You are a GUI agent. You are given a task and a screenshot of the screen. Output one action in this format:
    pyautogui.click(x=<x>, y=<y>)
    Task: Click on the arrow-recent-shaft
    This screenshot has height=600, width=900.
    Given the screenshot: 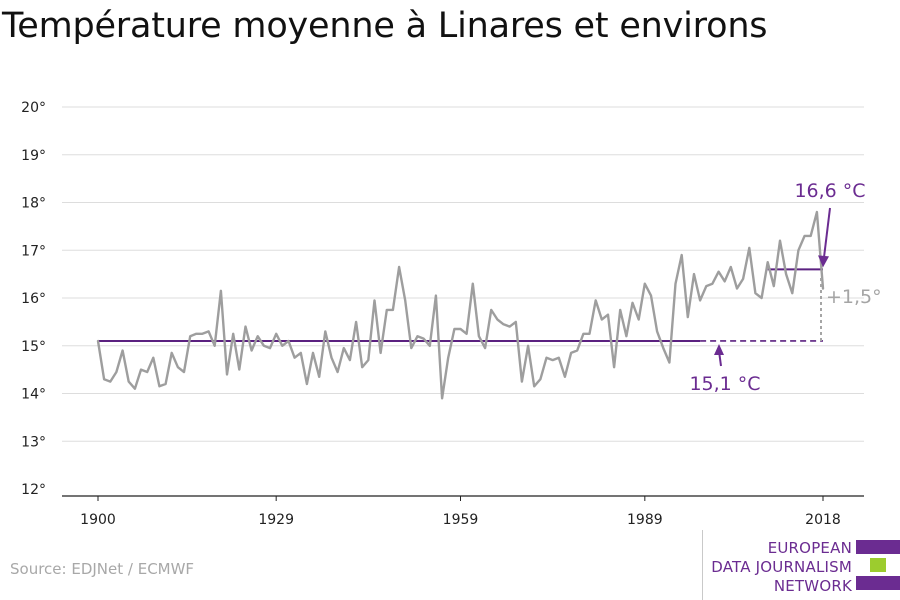 What is the action you would take?
    pyautogui.click(x=827, y=232)
    